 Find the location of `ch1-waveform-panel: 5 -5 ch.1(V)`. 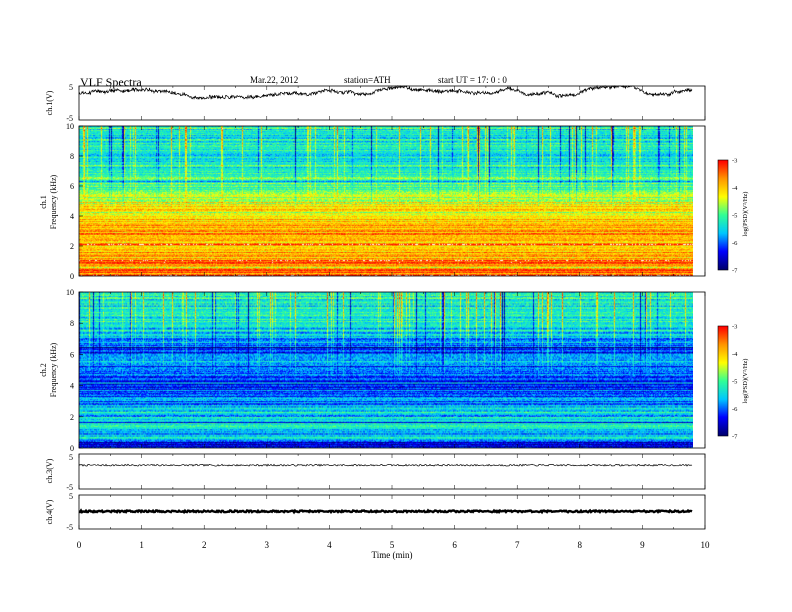

ch1-waveform-panel: 5 -5 ch.1(V) is located at coordinates (375, 103).